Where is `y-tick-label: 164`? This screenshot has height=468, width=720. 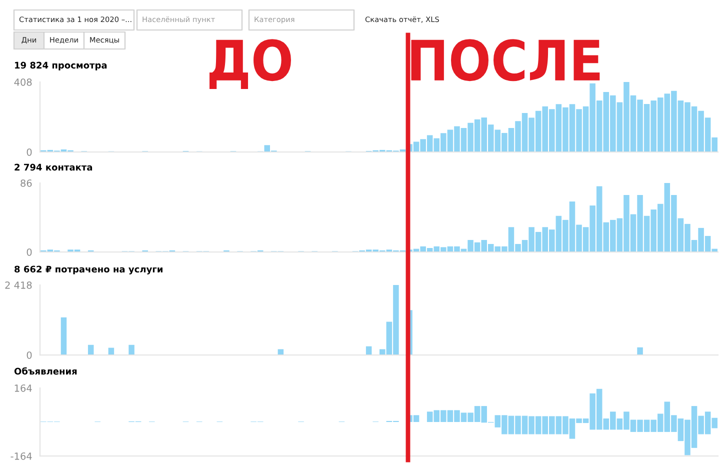
y-tick-label: 164 is located at coordinates (23, 388).